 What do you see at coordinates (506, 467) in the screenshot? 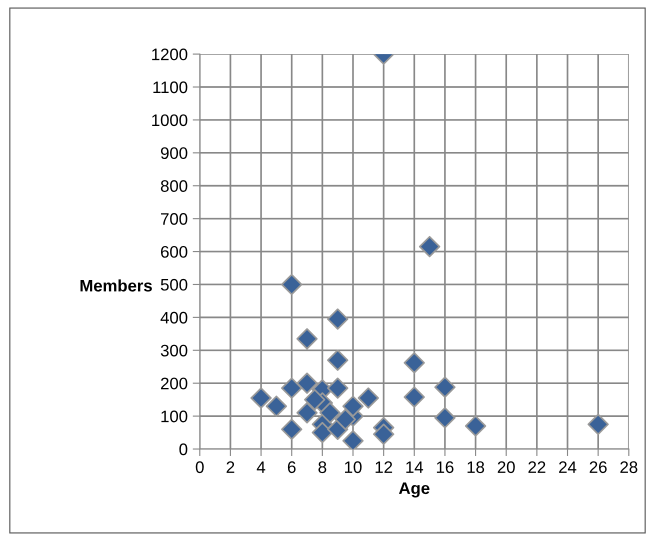
I see `x-tick-label: 20` at bounding box center [506, 467].